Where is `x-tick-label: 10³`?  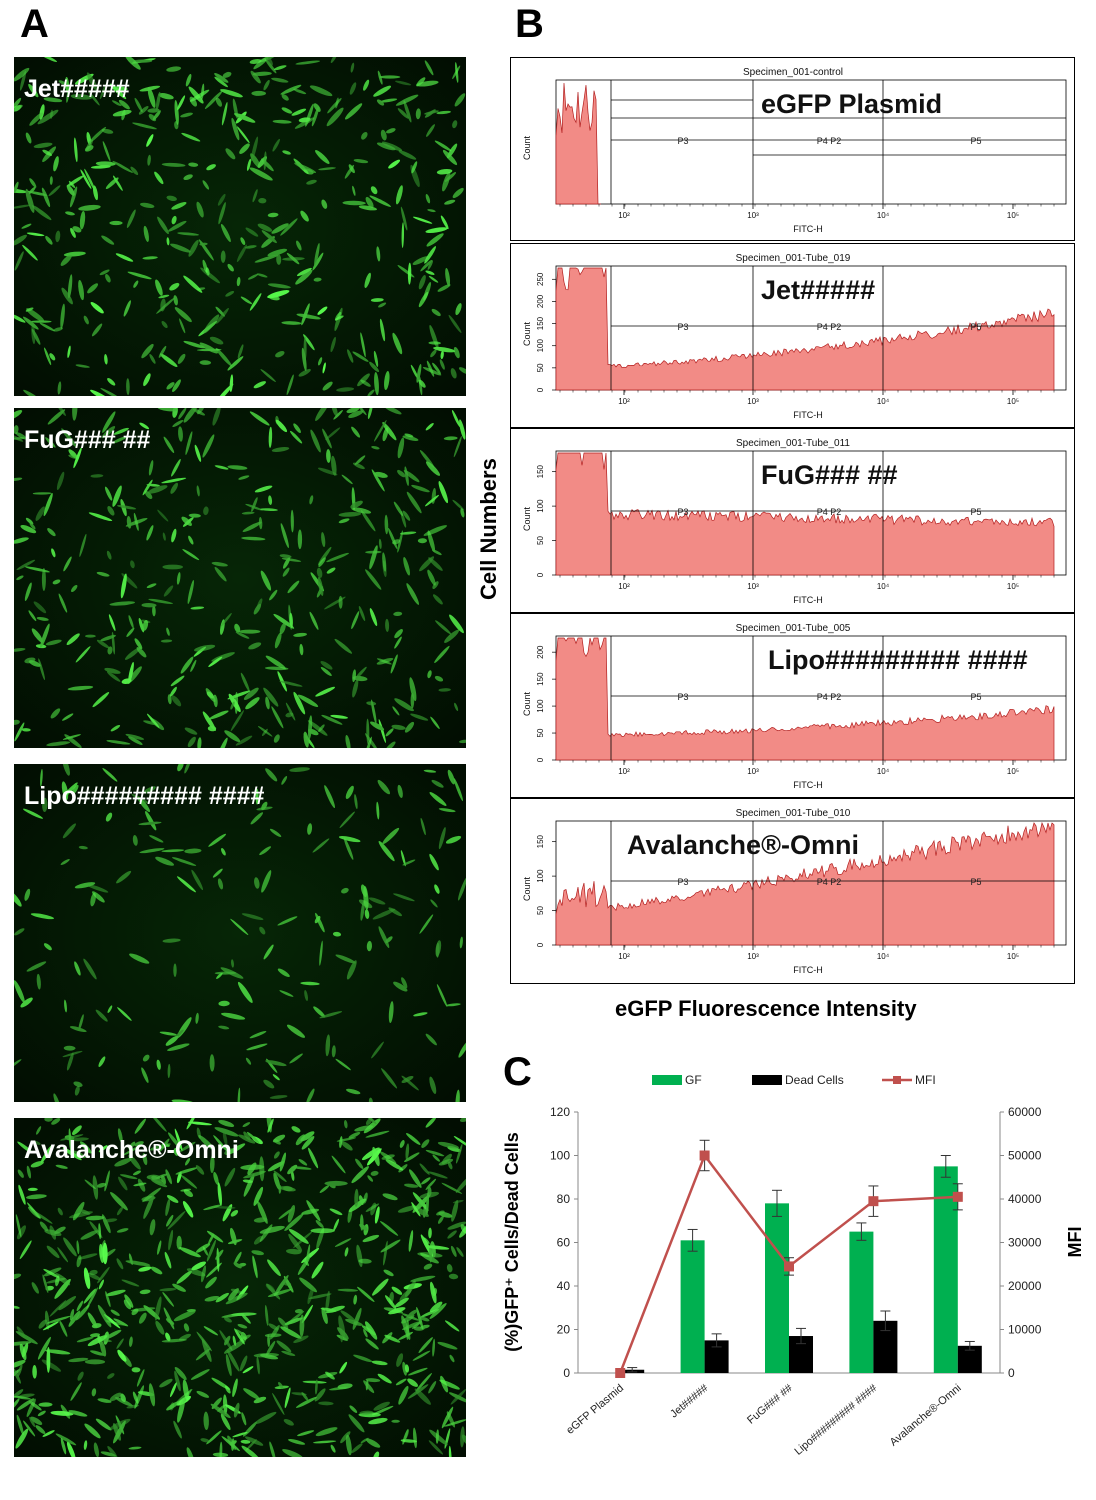 x-tick-label: 10³ is located at coordinates (753, 401).